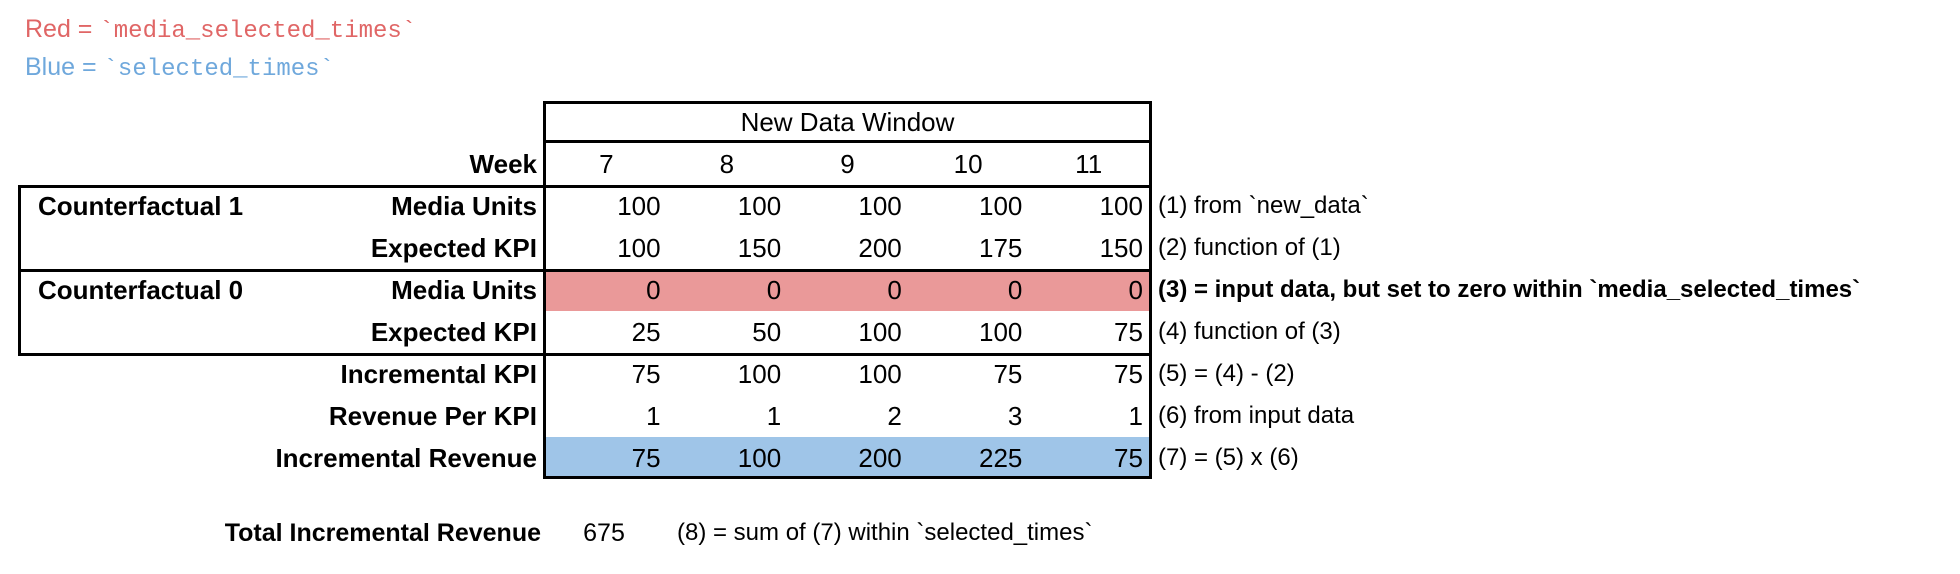 Image resolution: width=1960 pixels, height=574 pixels. I want to click on row-note: (6) from input data, so click(1256, 415).